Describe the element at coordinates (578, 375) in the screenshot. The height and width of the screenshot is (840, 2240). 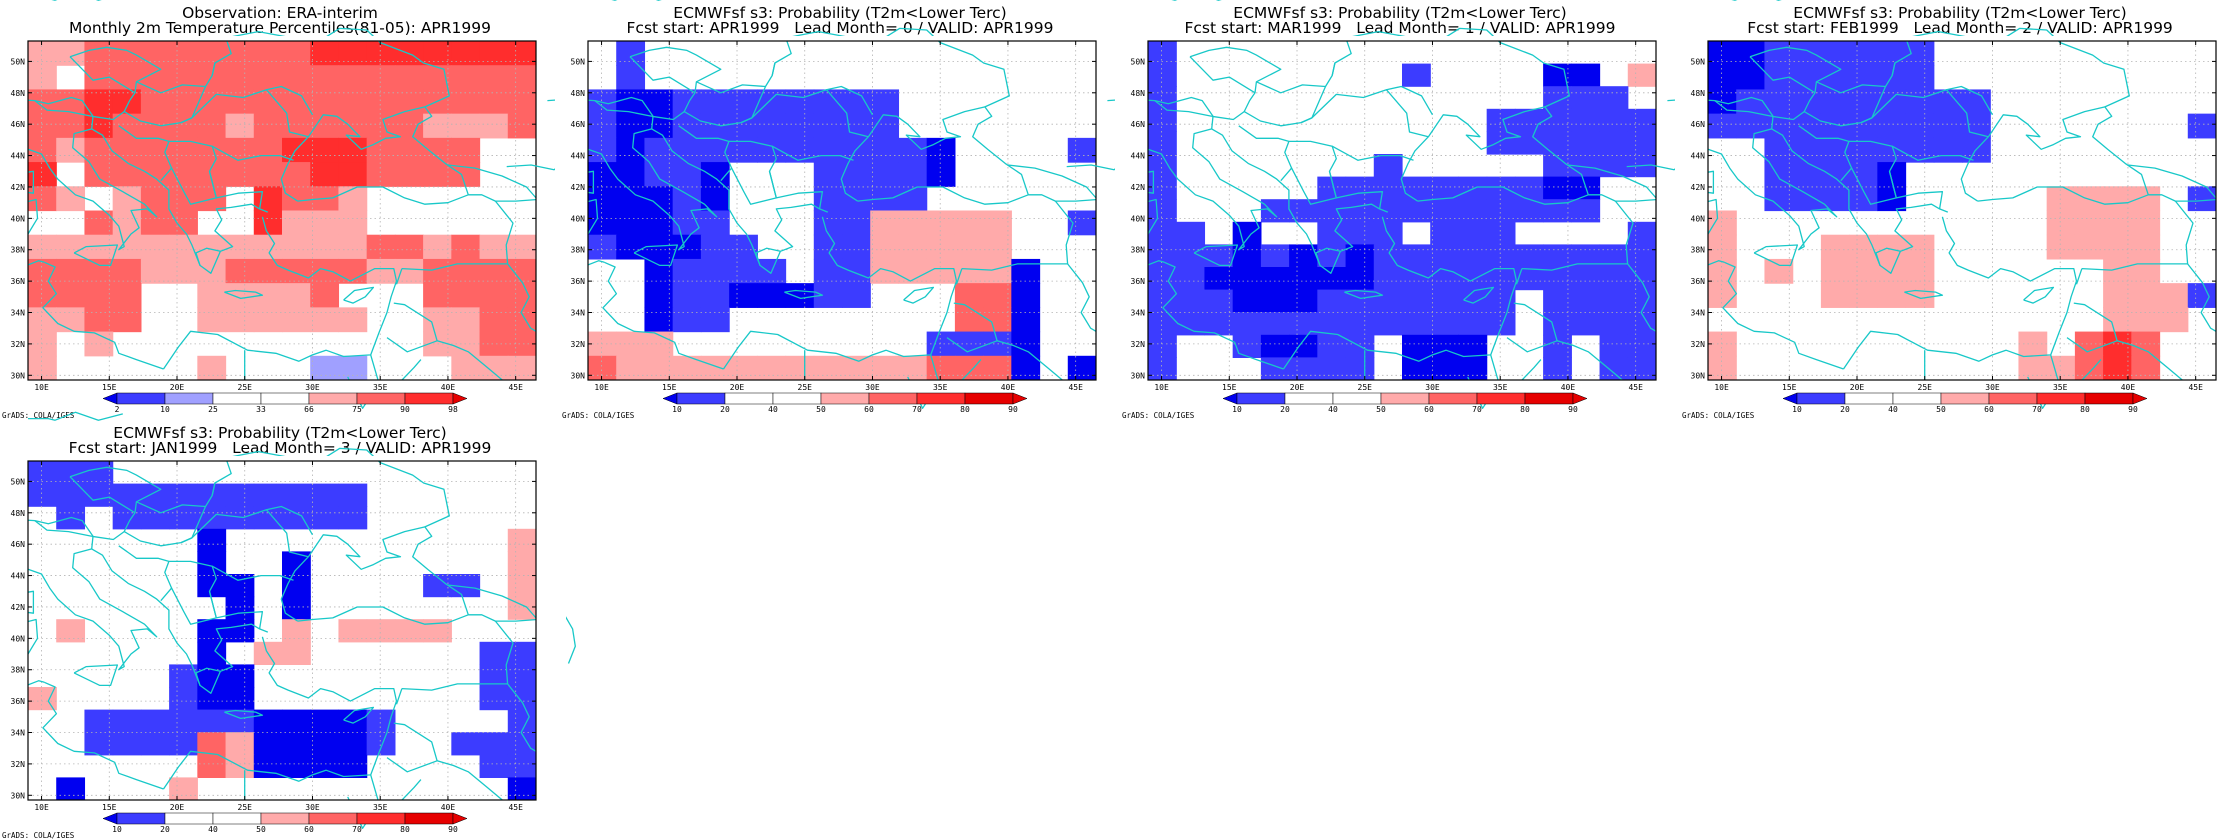
I see `lat-tick-label: 30N` at that location.